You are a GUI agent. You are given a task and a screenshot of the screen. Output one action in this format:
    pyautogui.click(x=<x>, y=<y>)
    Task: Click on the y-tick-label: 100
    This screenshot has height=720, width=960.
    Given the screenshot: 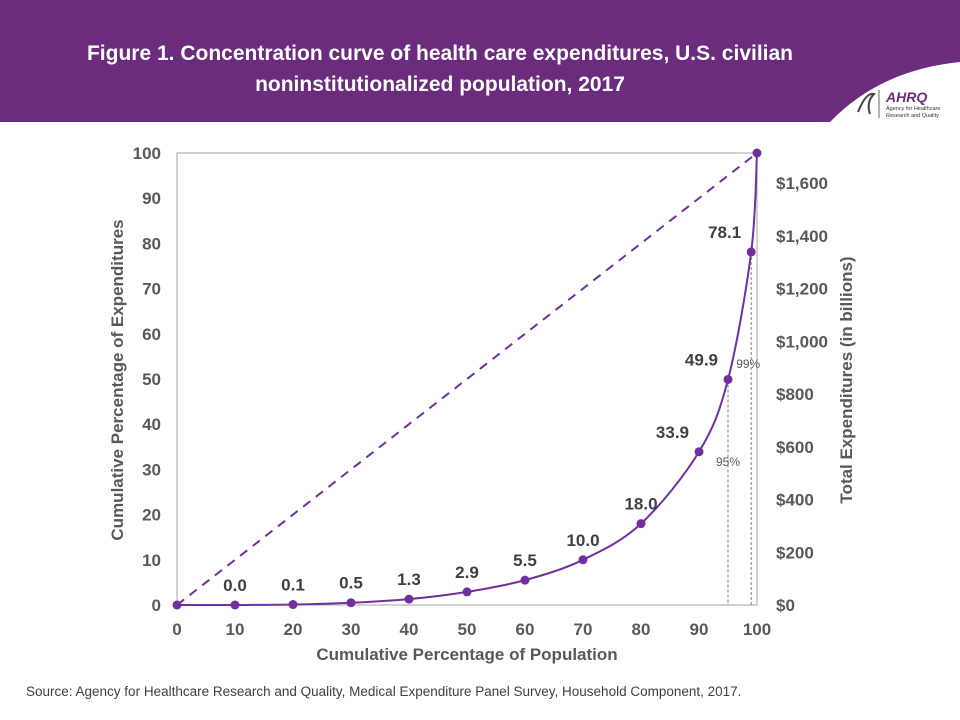 What is the action you would take?
    pyautogui.click(x=147, y=153)
    